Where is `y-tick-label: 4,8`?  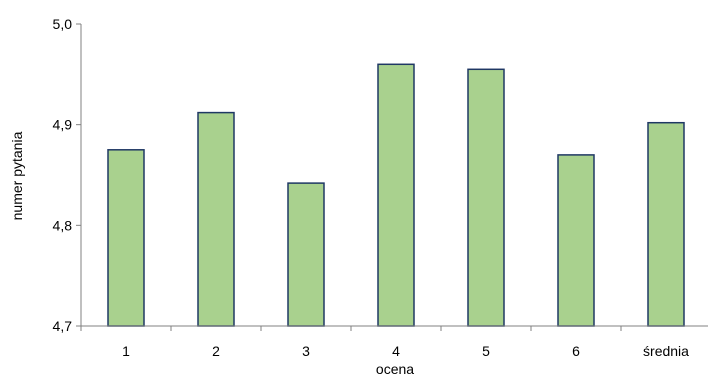
y-tick-label: 4,8 is located at coordinates (63, 225).